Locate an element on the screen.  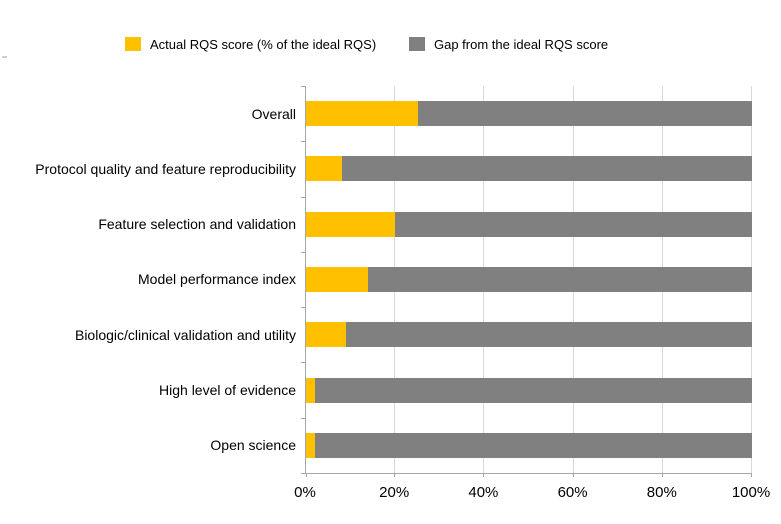
category-label: Overall is located at coordinates (273, 113).